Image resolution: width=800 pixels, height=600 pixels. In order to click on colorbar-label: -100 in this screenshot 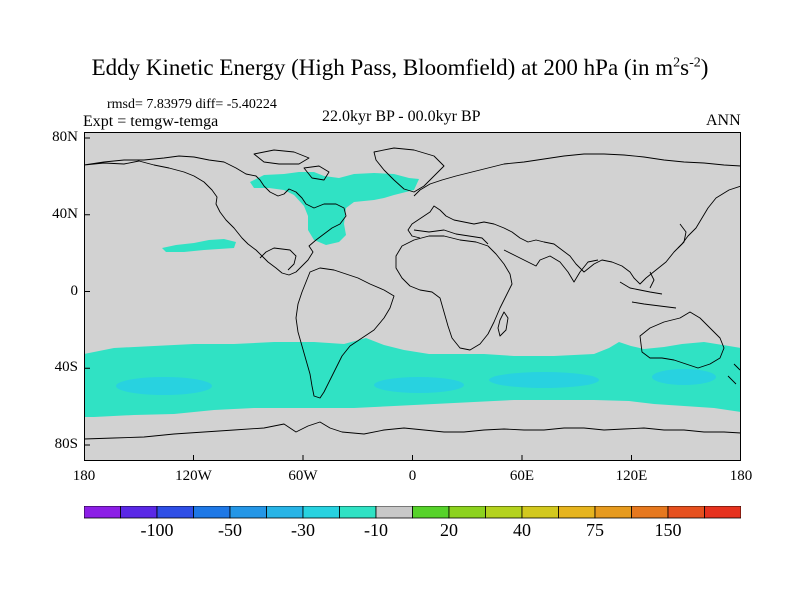, I will do `click(157, 530)`.